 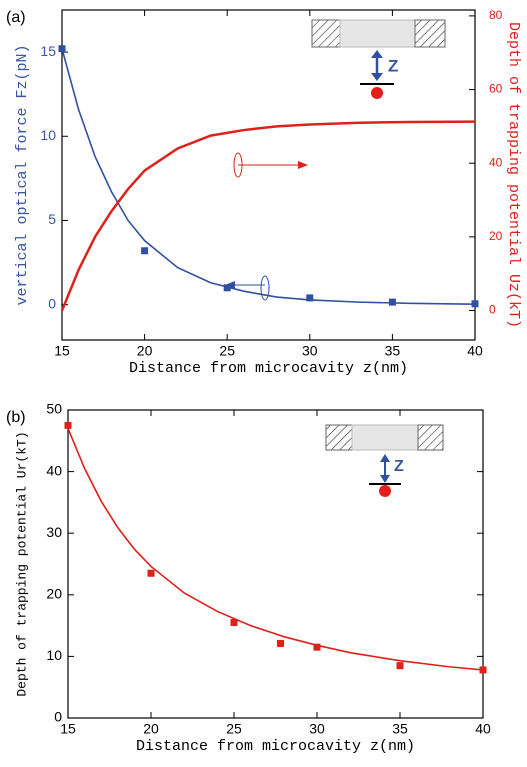 What do you see at coordinates (48, 51) in the screenshot?
I see `y-tick-label: 15` at bounding box center [48, 51].